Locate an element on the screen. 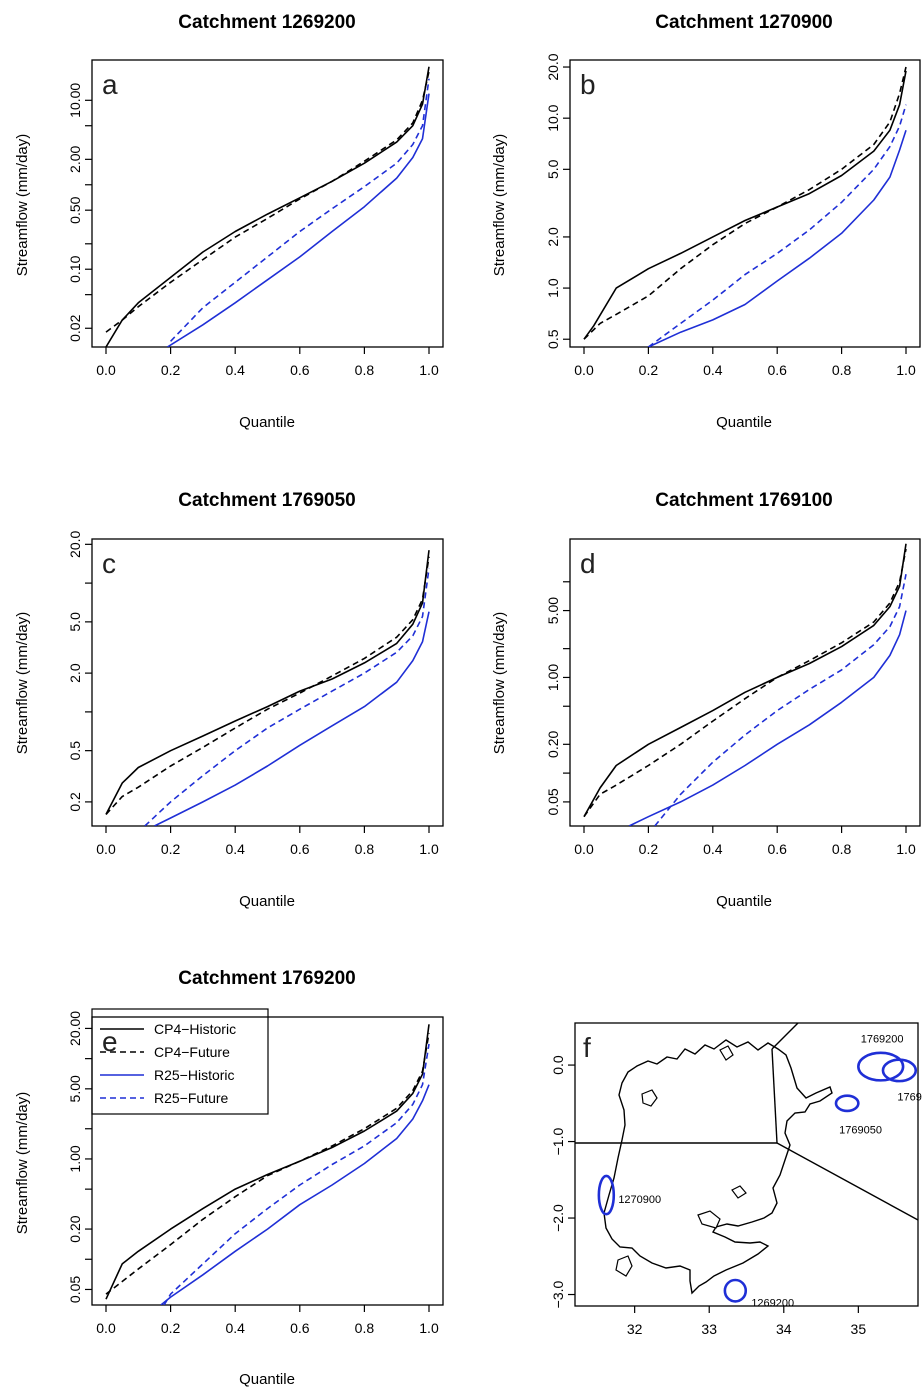 The width and height of the screenshot is (922, 1390). catchment-label-1270900: 1270900 is located at coordinates (639, 1200).